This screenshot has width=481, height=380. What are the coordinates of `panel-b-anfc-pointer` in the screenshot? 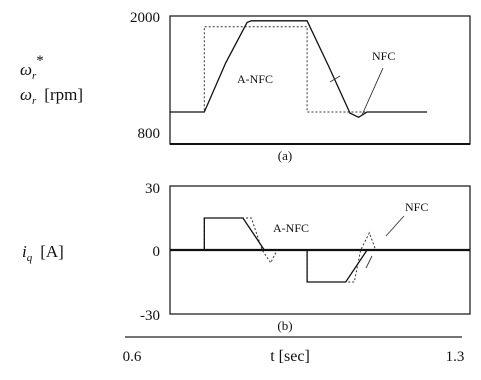 It's located at (369, 262).